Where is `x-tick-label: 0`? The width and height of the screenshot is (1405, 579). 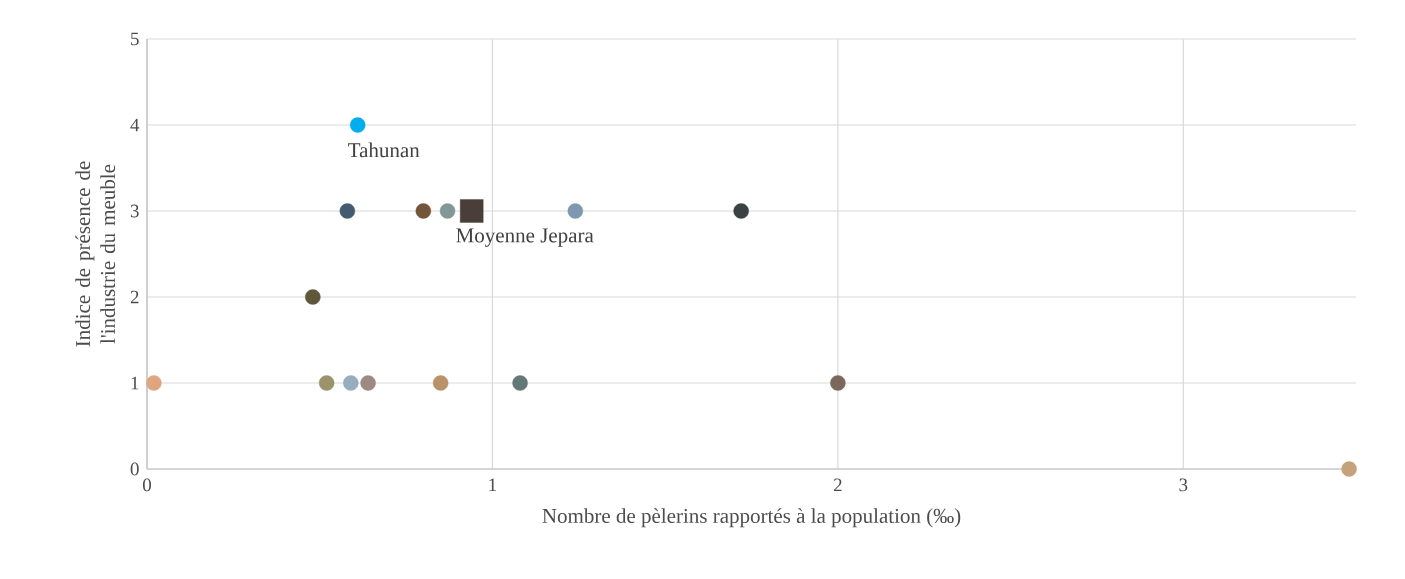 x-tick-label: 0 is located at coordinates (147, 485).